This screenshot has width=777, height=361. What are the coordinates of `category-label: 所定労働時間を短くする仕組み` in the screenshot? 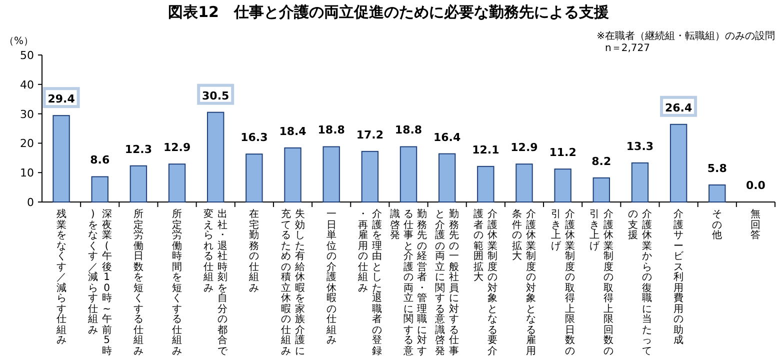 It's located at (177, 282).